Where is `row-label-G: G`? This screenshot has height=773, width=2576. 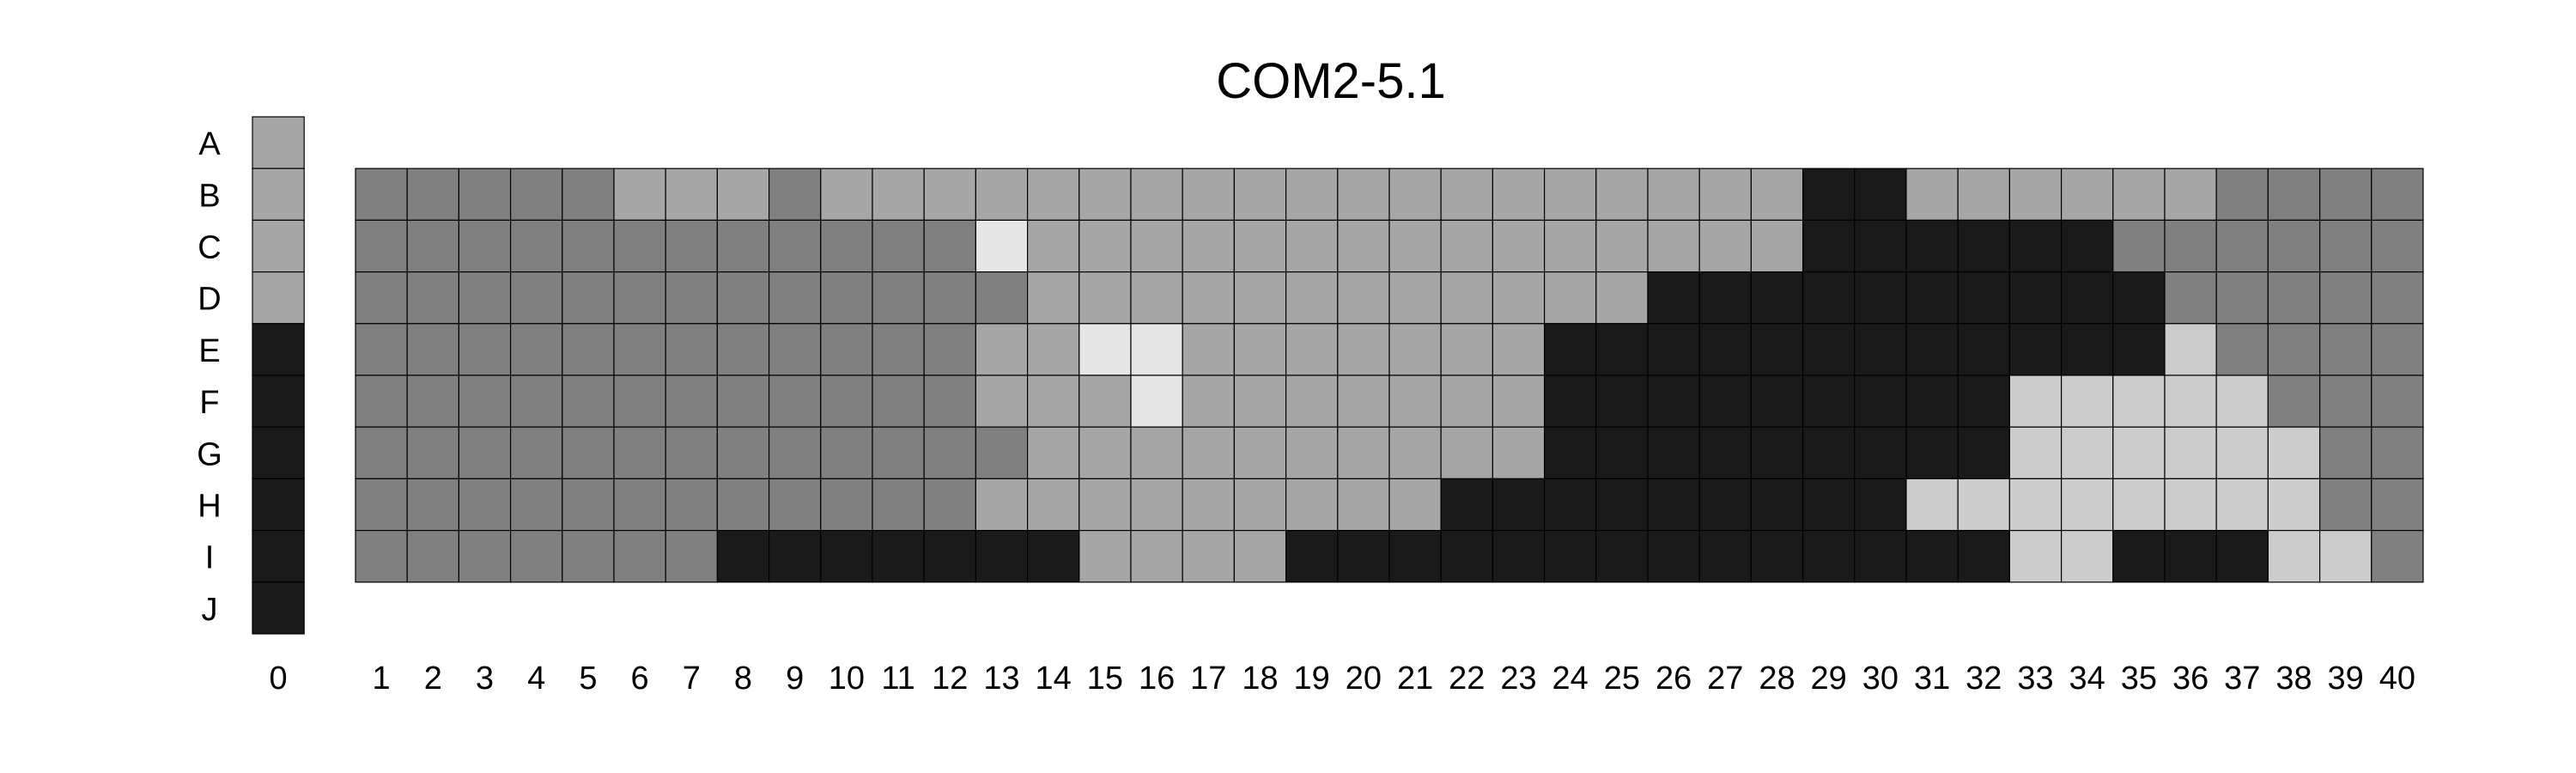
row-label-G: G is located at coordinates (209, 454).